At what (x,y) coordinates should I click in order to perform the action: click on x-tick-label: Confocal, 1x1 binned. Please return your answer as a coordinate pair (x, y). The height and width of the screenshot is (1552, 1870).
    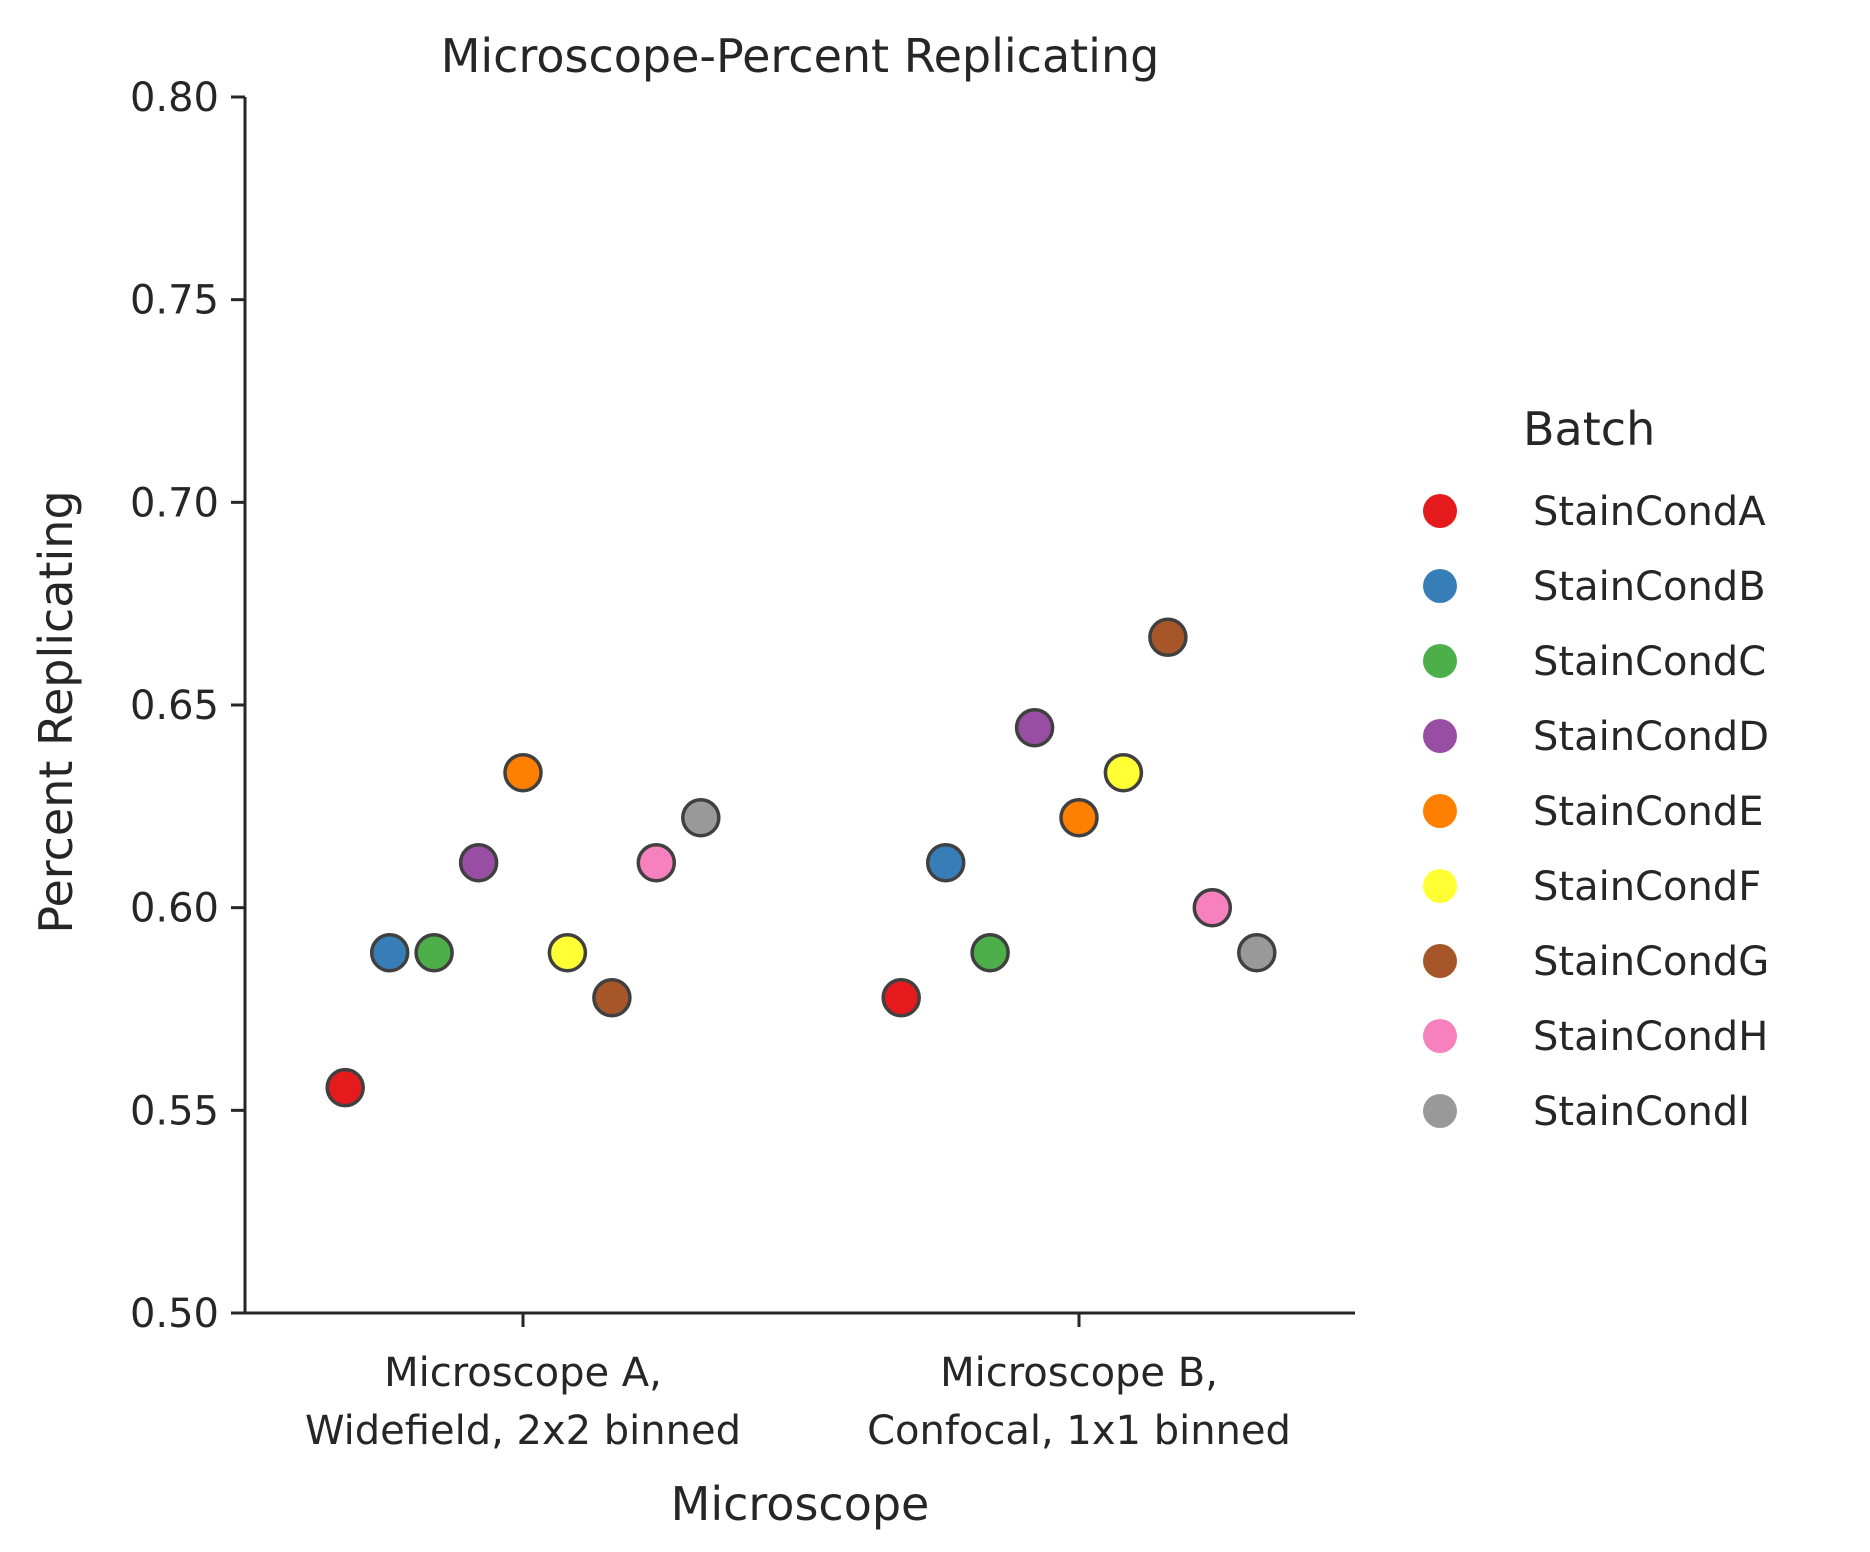
    Looking at the image, I should click on (1079, 1431).